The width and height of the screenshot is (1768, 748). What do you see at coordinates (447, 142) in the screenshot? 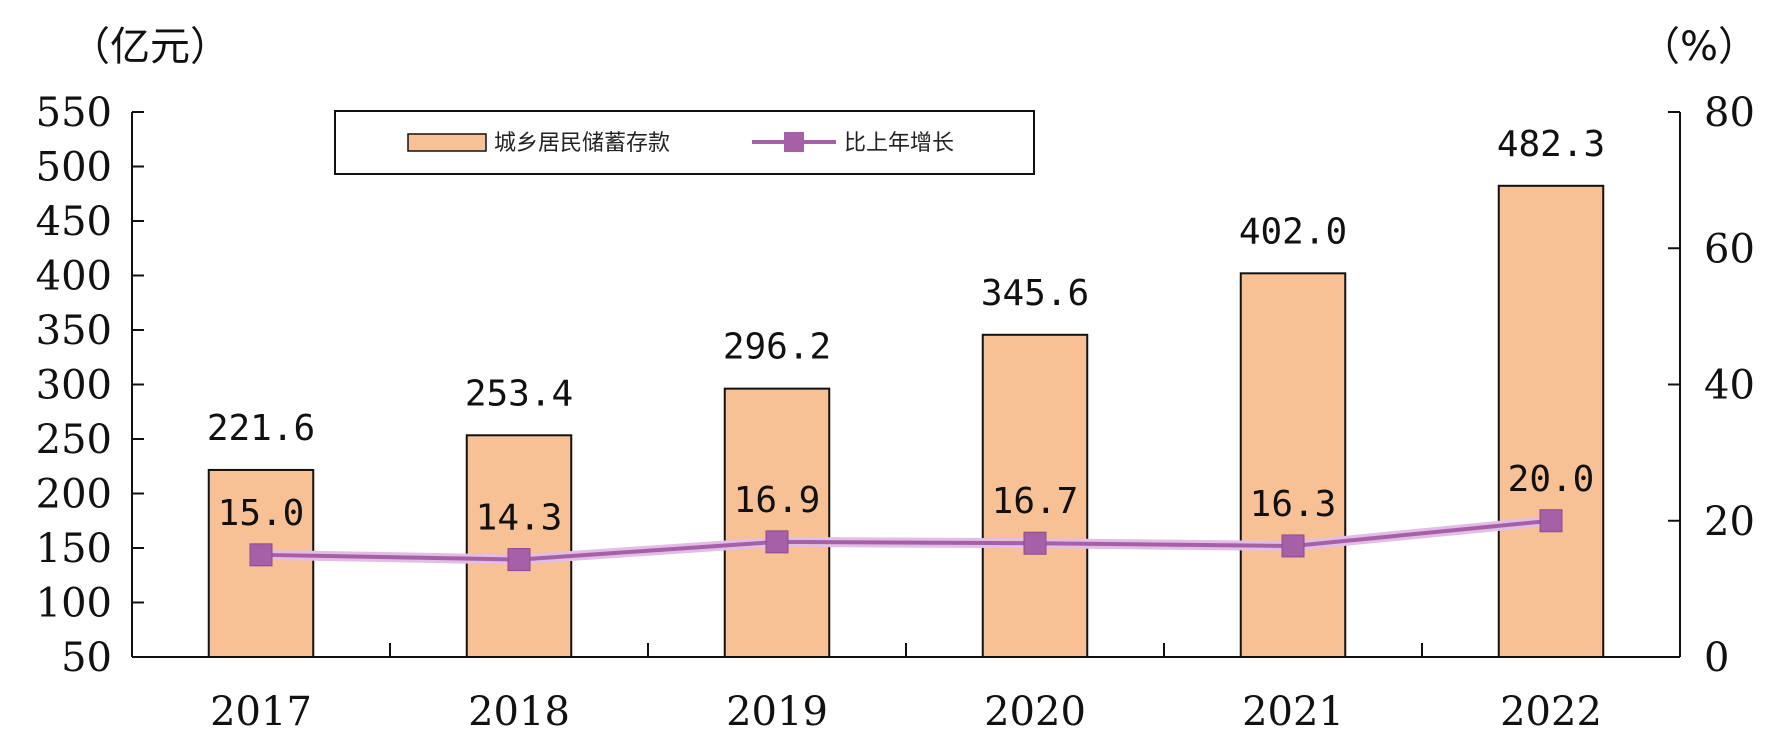
I see `legend-bar-swatch` at bounding box center [447, 142].